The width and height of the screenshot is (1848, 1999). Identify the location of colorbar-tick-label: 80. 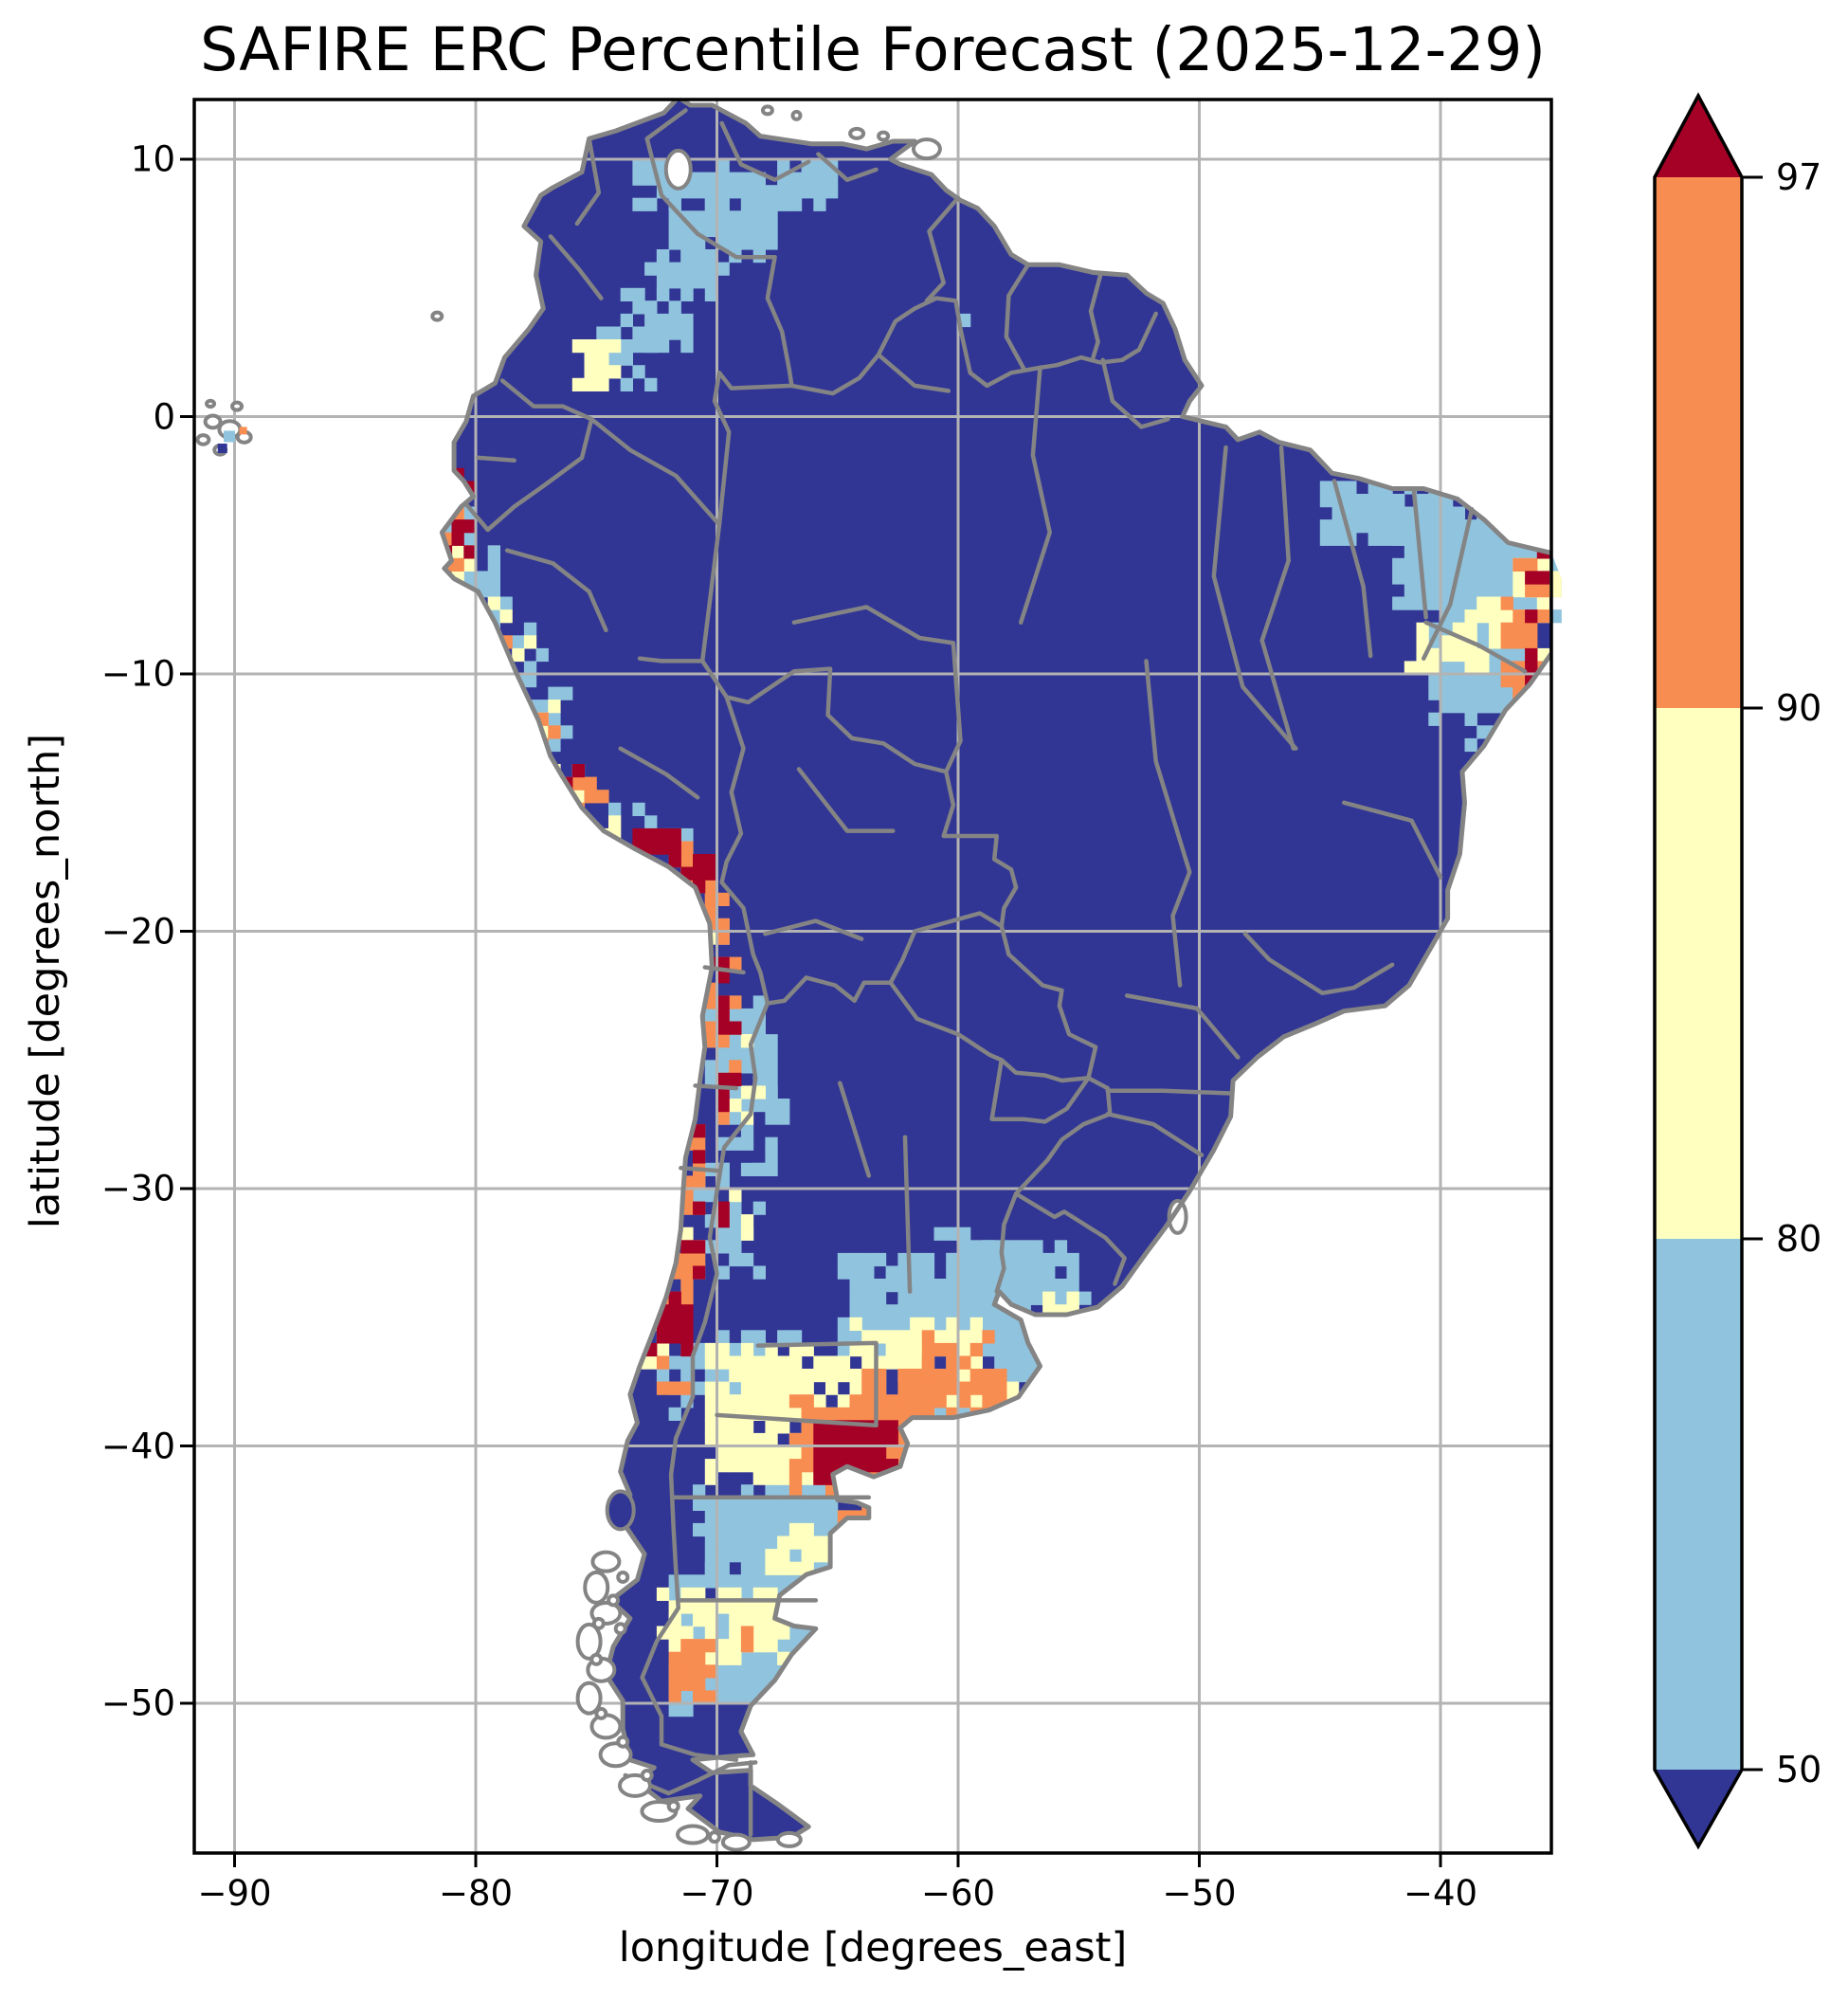
(1799, 1239).